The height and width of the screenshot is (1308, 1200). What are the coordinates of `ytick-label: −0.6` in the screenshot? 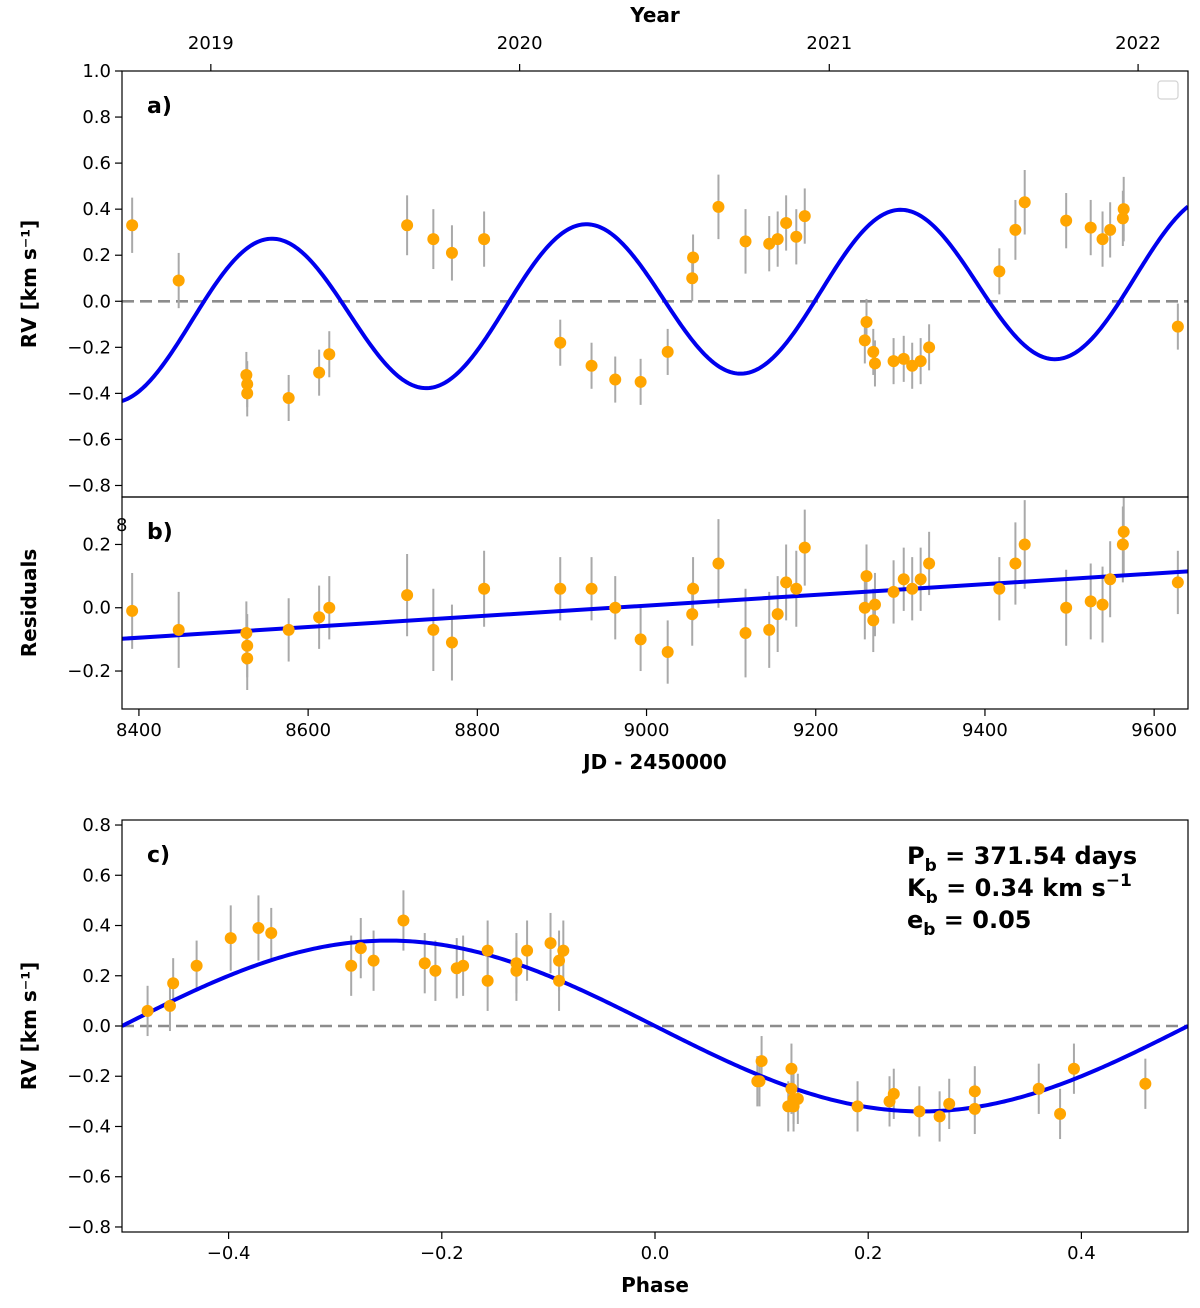 It's located at (89, 1177).